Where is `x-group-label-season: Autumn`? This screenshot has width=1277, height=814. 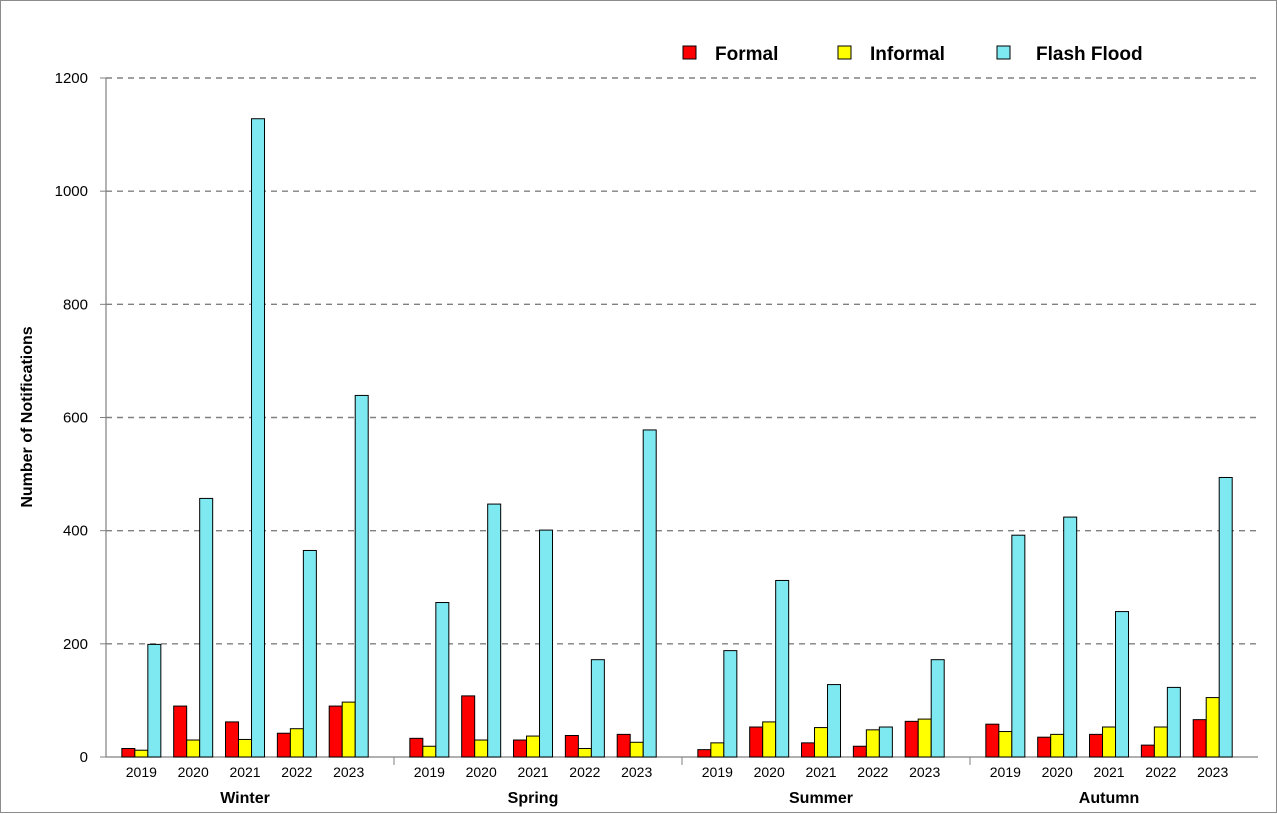 x-group-label-season: Autumn is located at coordinates (1109, 798).